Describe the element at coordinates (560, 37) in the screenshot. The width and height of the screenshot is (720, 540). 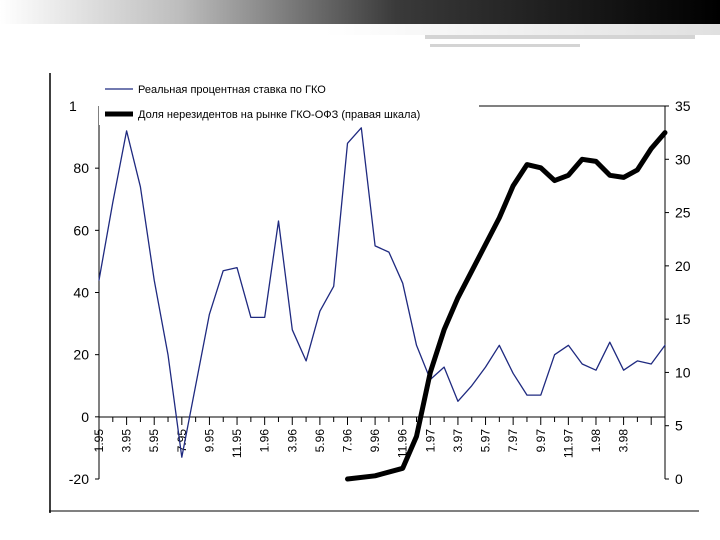
I see `header-accent-line` at that location.